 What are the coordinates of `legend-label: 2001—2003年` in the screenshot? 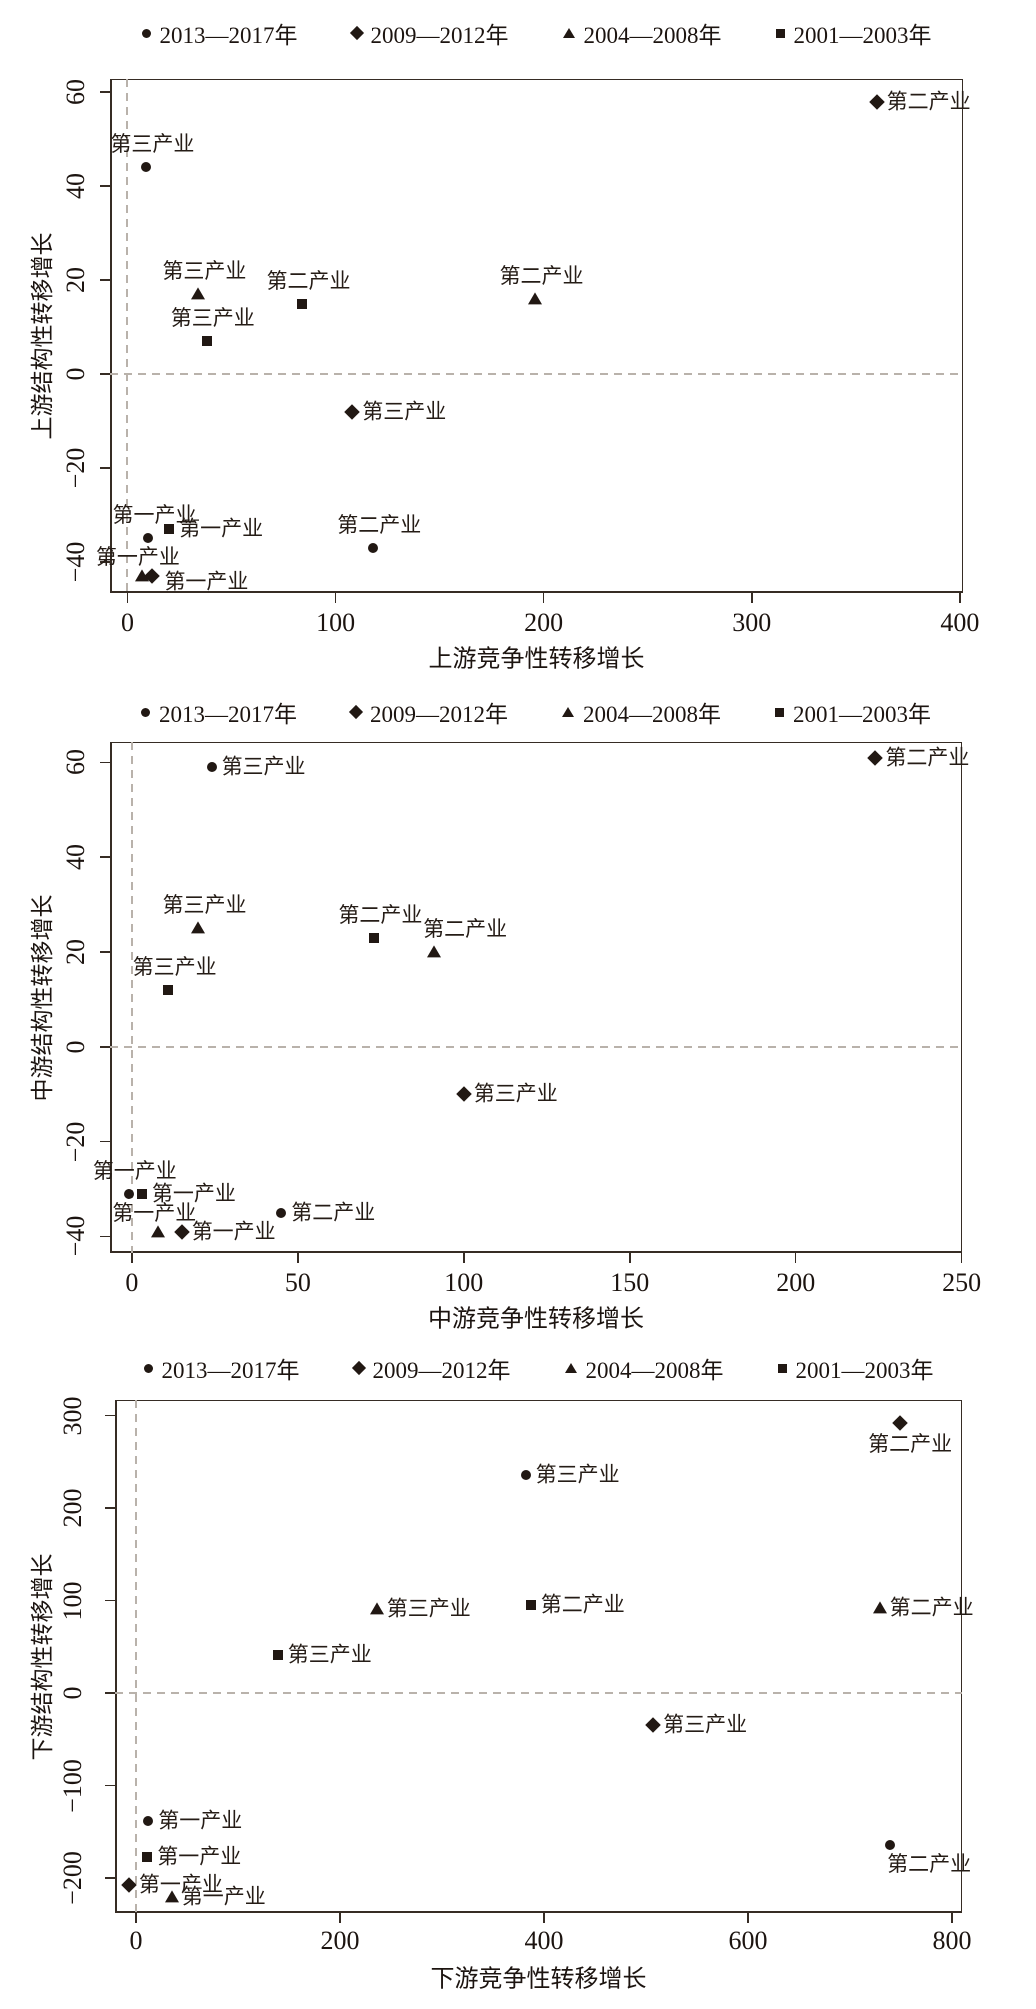 It's located at (862, 35).